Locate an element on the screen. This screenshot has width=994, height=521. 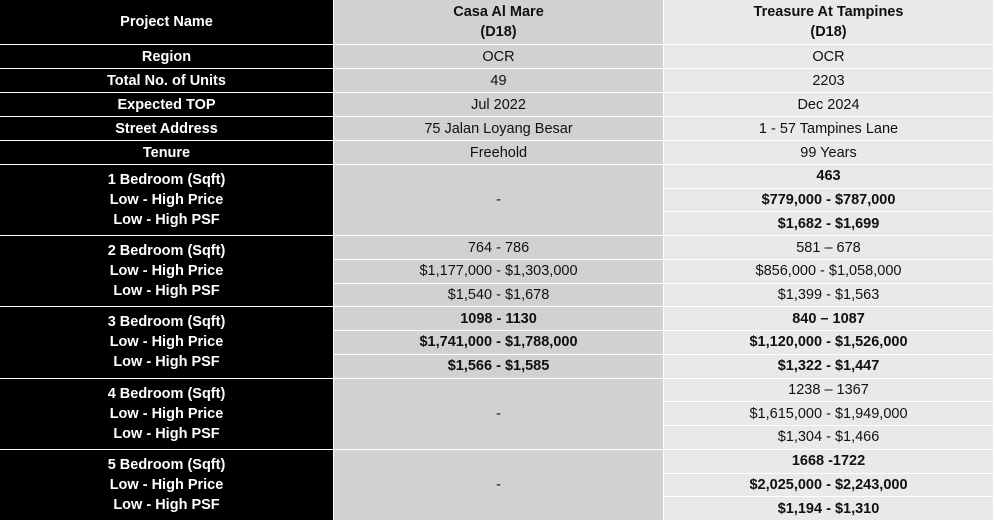
row-value: 99 Years is located at coordinates (829, 153).